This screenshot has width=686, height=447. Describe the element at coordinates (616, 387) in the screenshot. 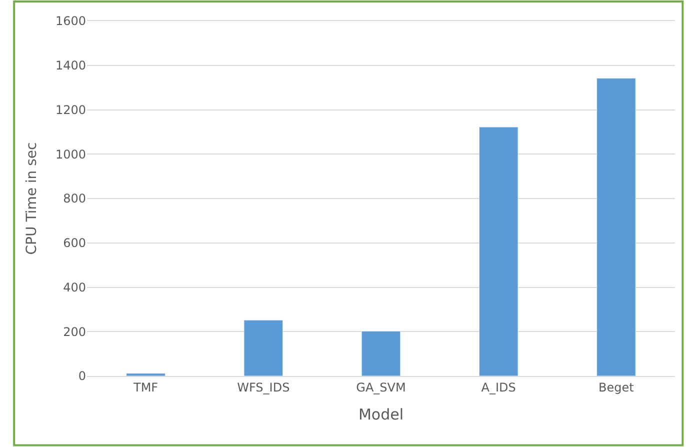

I see `x-tick-label: Beget` at that location.